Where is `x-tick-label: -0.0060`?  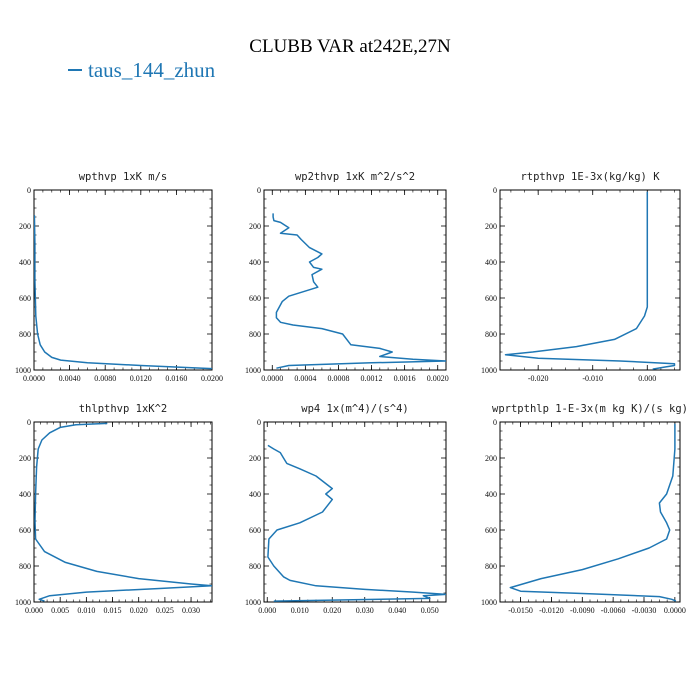
x-tick-label: -0.0060 is located at coordinates (613, 610).